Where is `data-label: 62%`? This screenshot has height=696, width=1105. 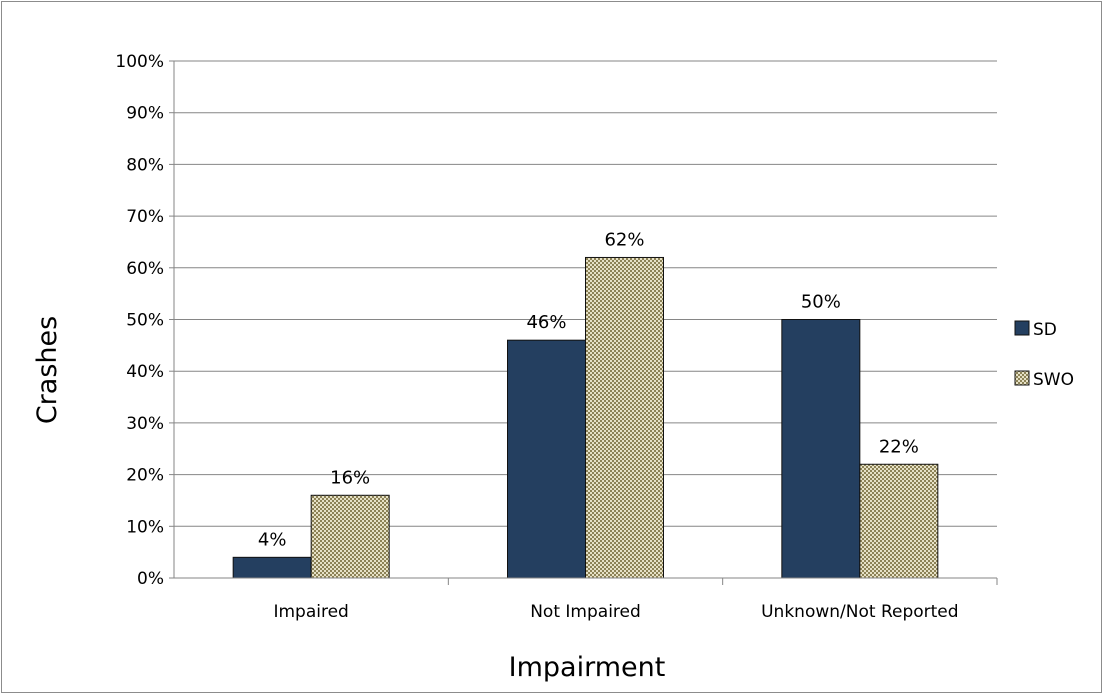
data-label: 62% is located at coordinates (624, 239).